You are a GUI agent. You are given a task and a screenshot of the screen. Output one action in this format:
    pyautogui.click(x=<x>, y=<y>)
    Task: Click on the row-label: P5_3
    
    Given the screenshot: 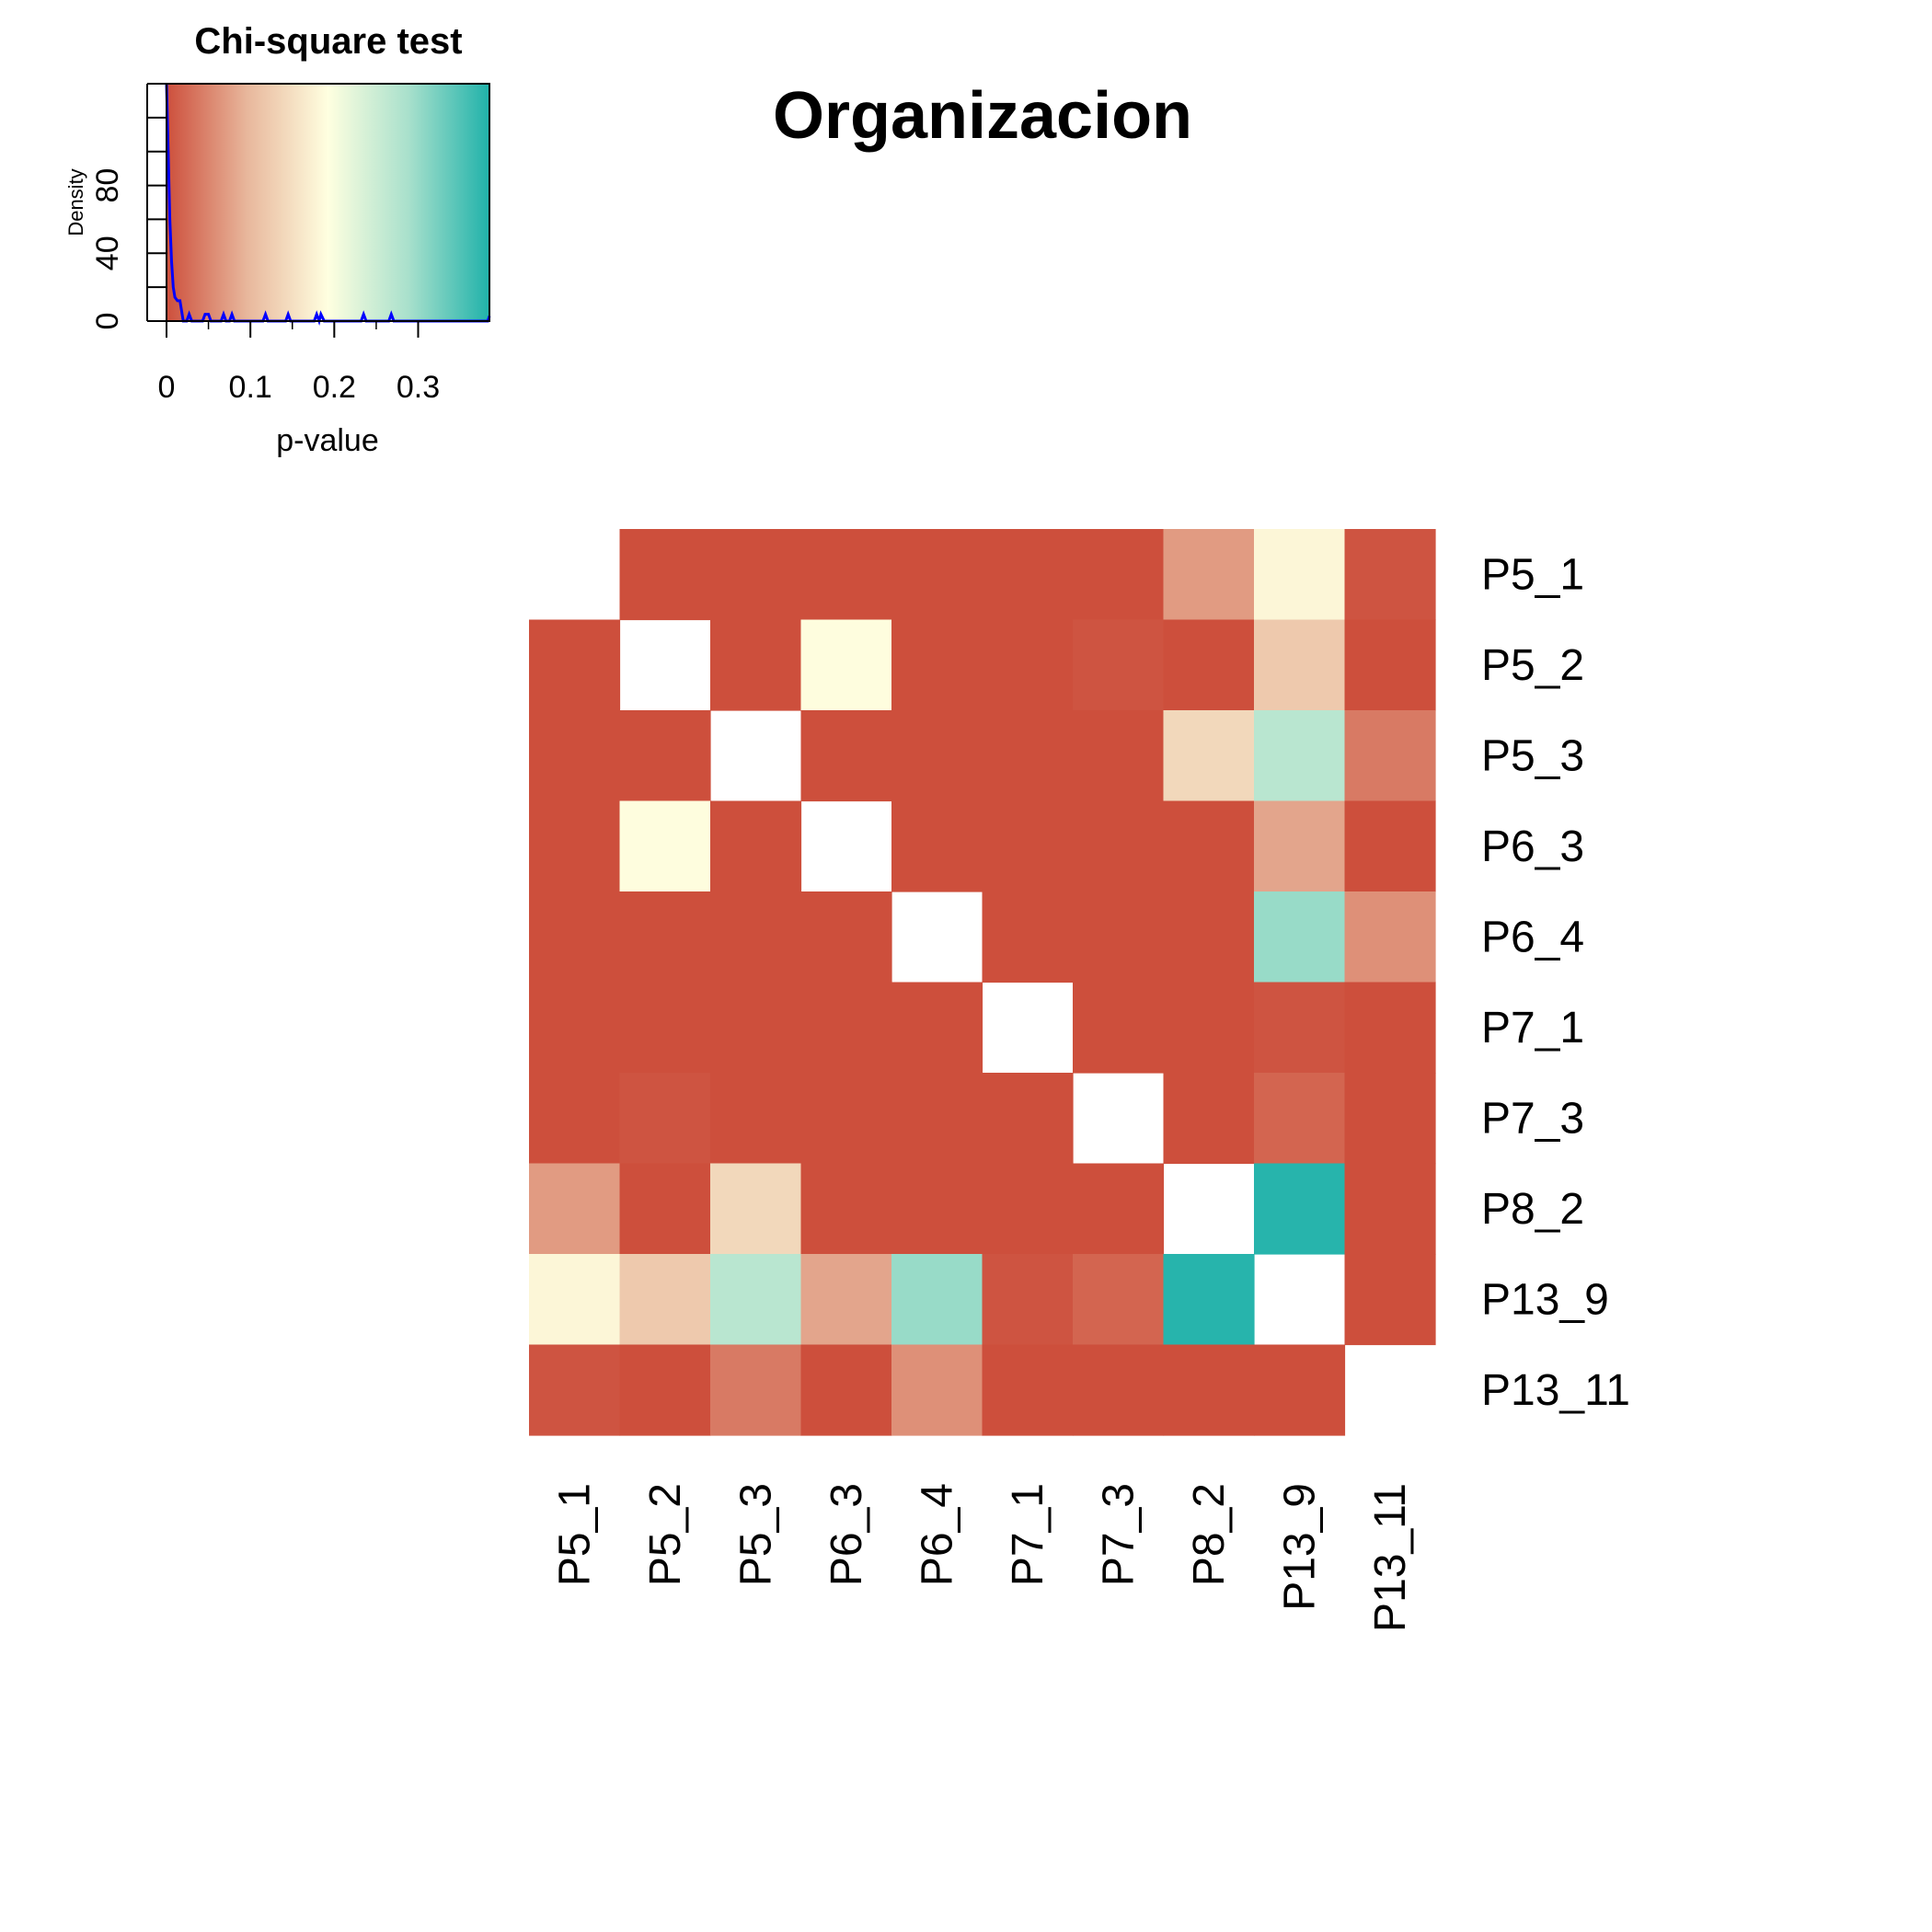 What is the action you would take?
    pyautogui.click(x=1532, y=755)
    